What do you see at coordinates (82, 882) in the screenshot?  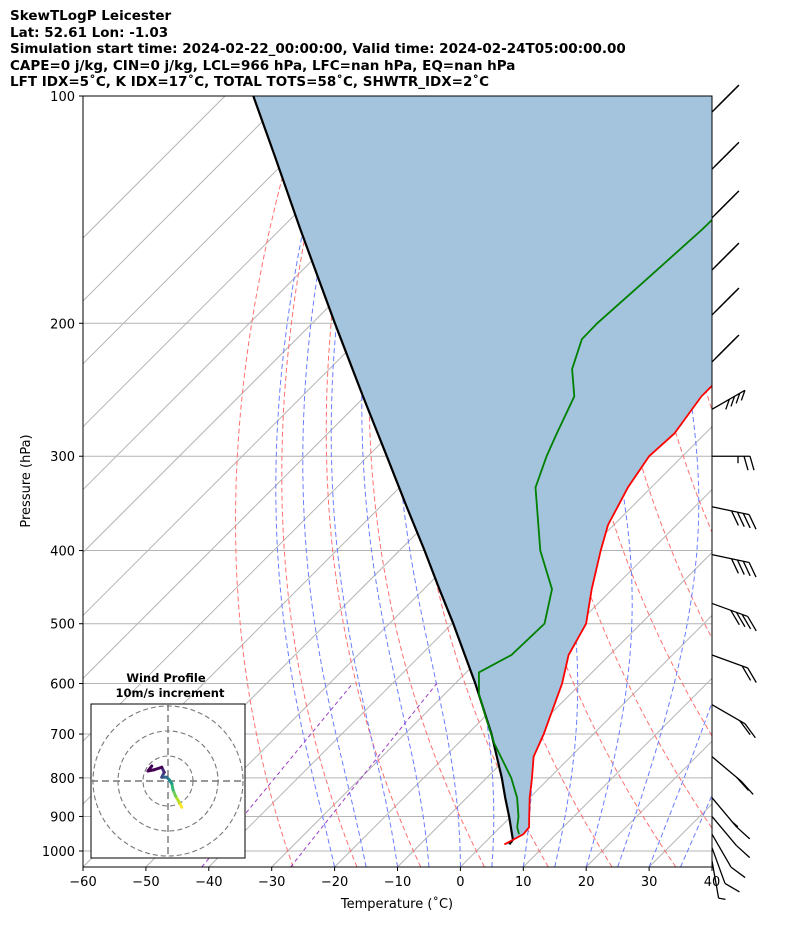 I see `x-tick-label: −60` at bounding box center [82, 882].